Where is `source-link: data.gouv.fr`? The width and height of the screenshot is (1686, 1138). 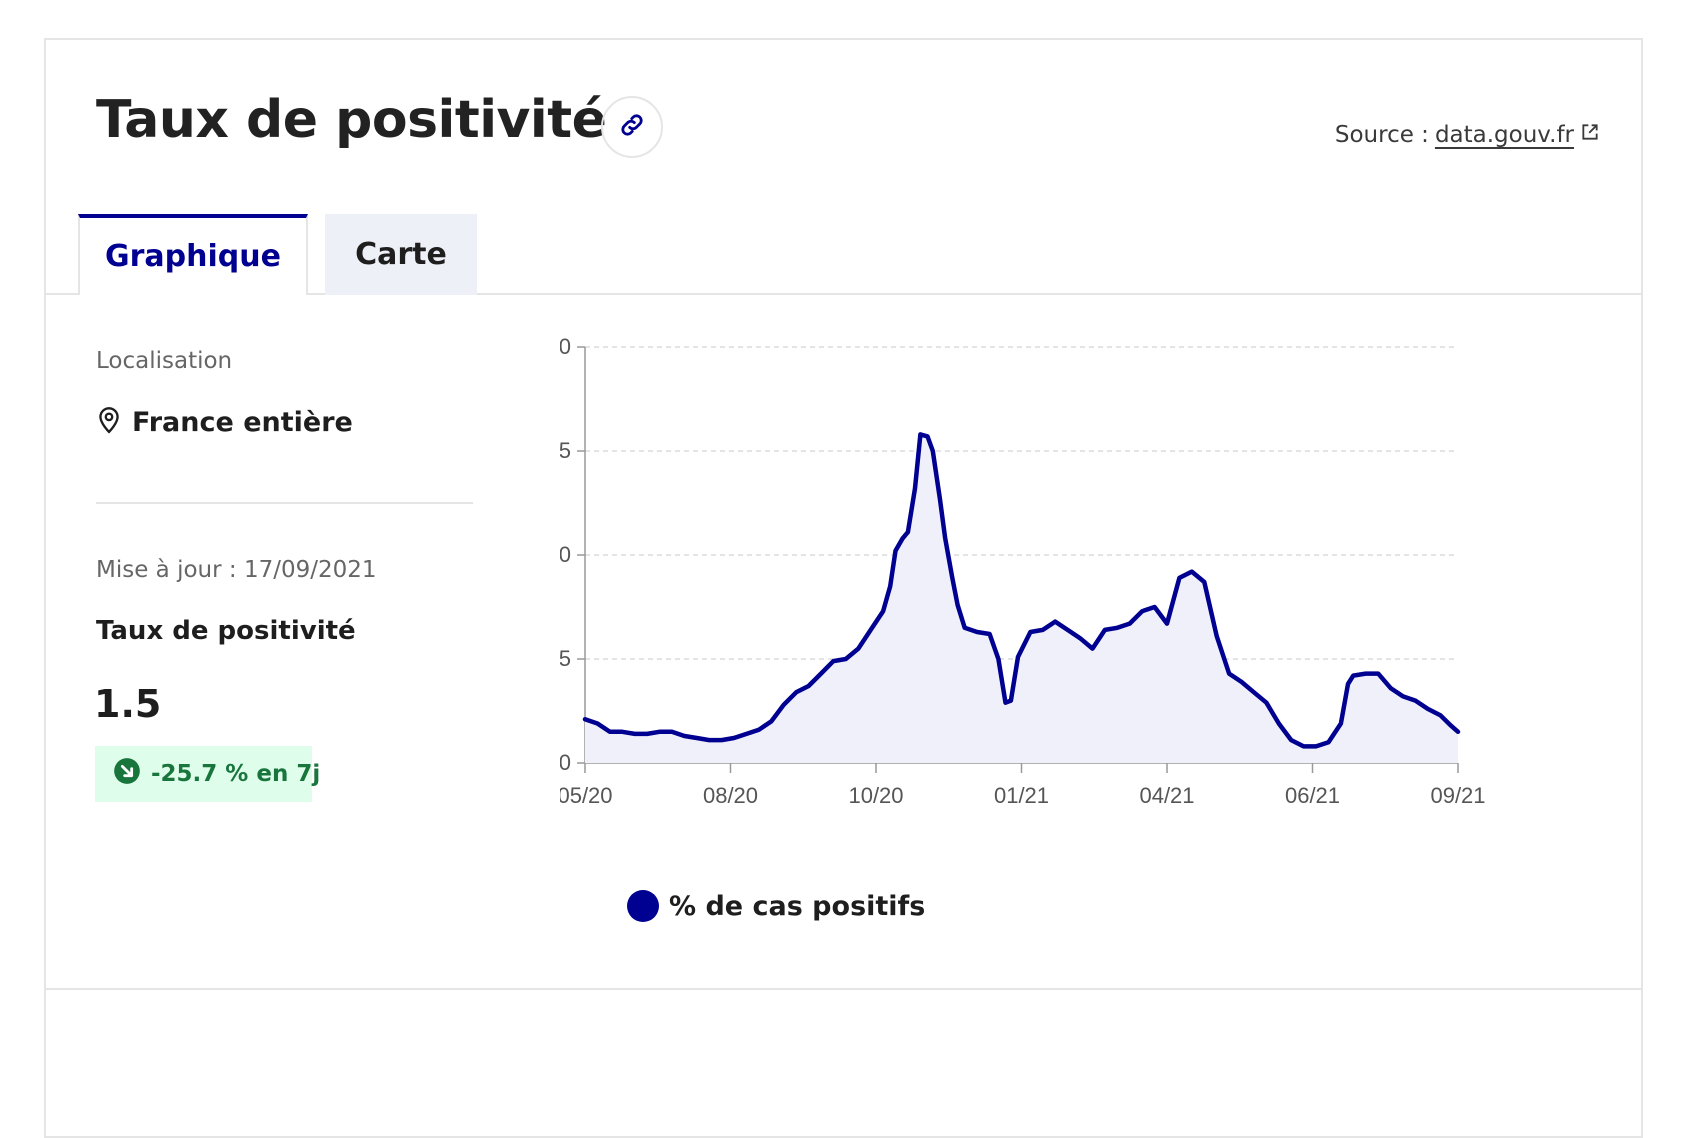 source-link: data.gouv.fr is located at coordinates (1504, 135).